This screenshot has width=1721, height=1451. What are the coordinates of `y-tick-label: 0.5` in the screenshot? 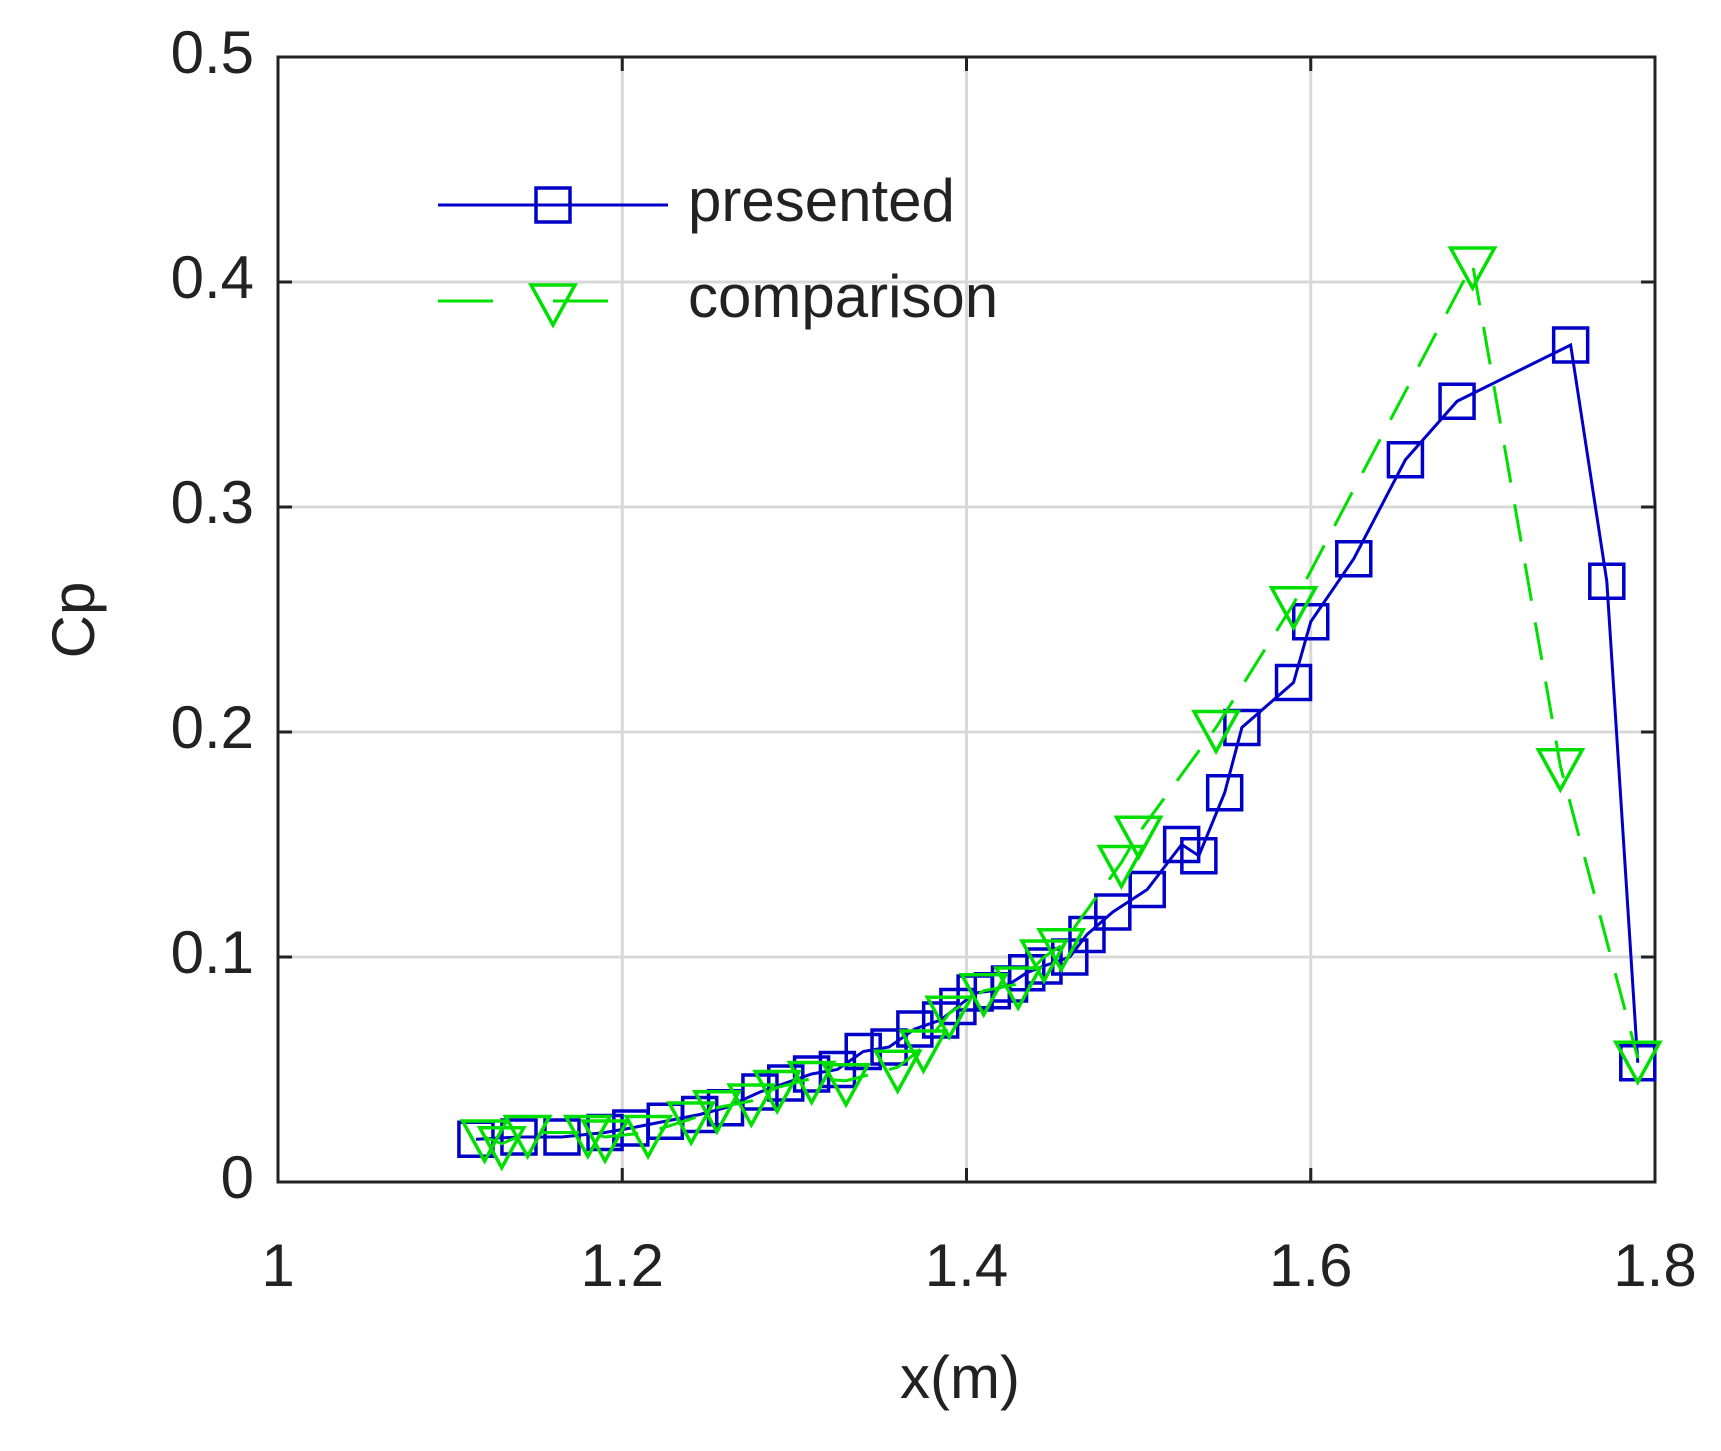 It's located at (212, 52).